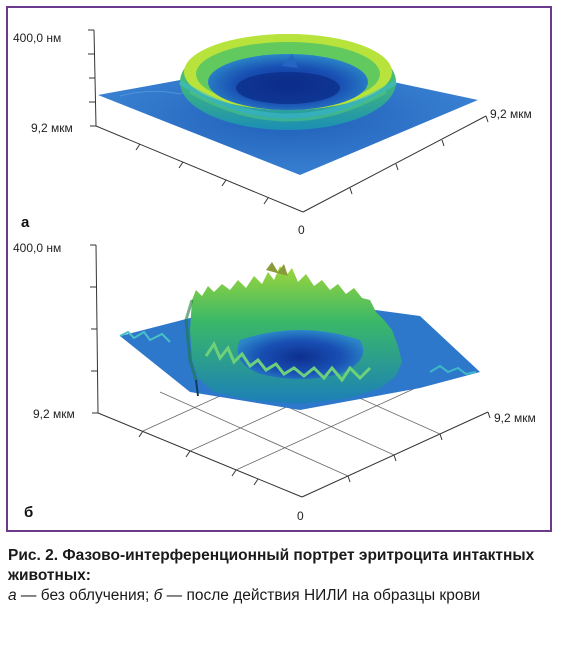  What do you see at coordinates (28, 512) in the screenshot?
I see `panel-b-letter: б` at bounding box center [28, 512].